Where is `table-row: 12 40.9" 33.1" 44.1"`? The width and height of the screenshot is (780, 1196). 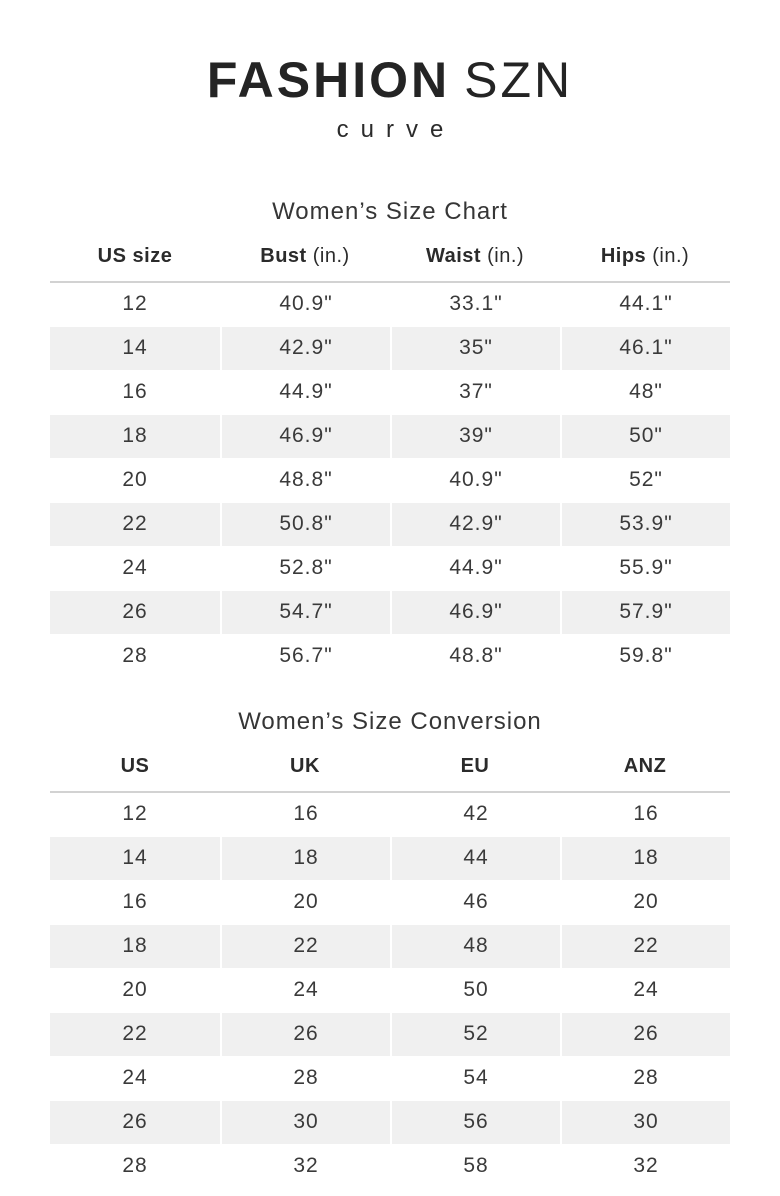 table-row: 12 40.9" 33.1" 44.1" is located at coordinates (390, 304).